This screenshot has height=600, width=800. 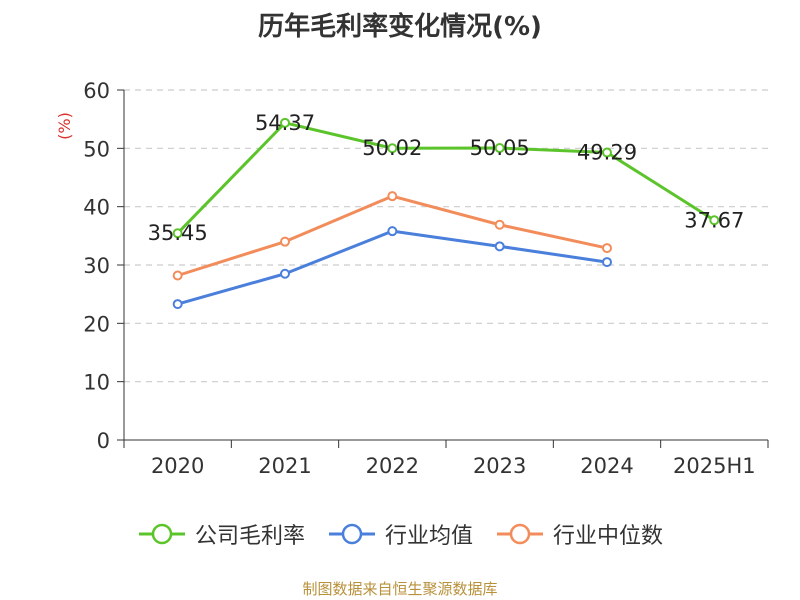 I want to click on legend: 公司毛利率 行业均值 行业中位数, so click(x=400, y=534).